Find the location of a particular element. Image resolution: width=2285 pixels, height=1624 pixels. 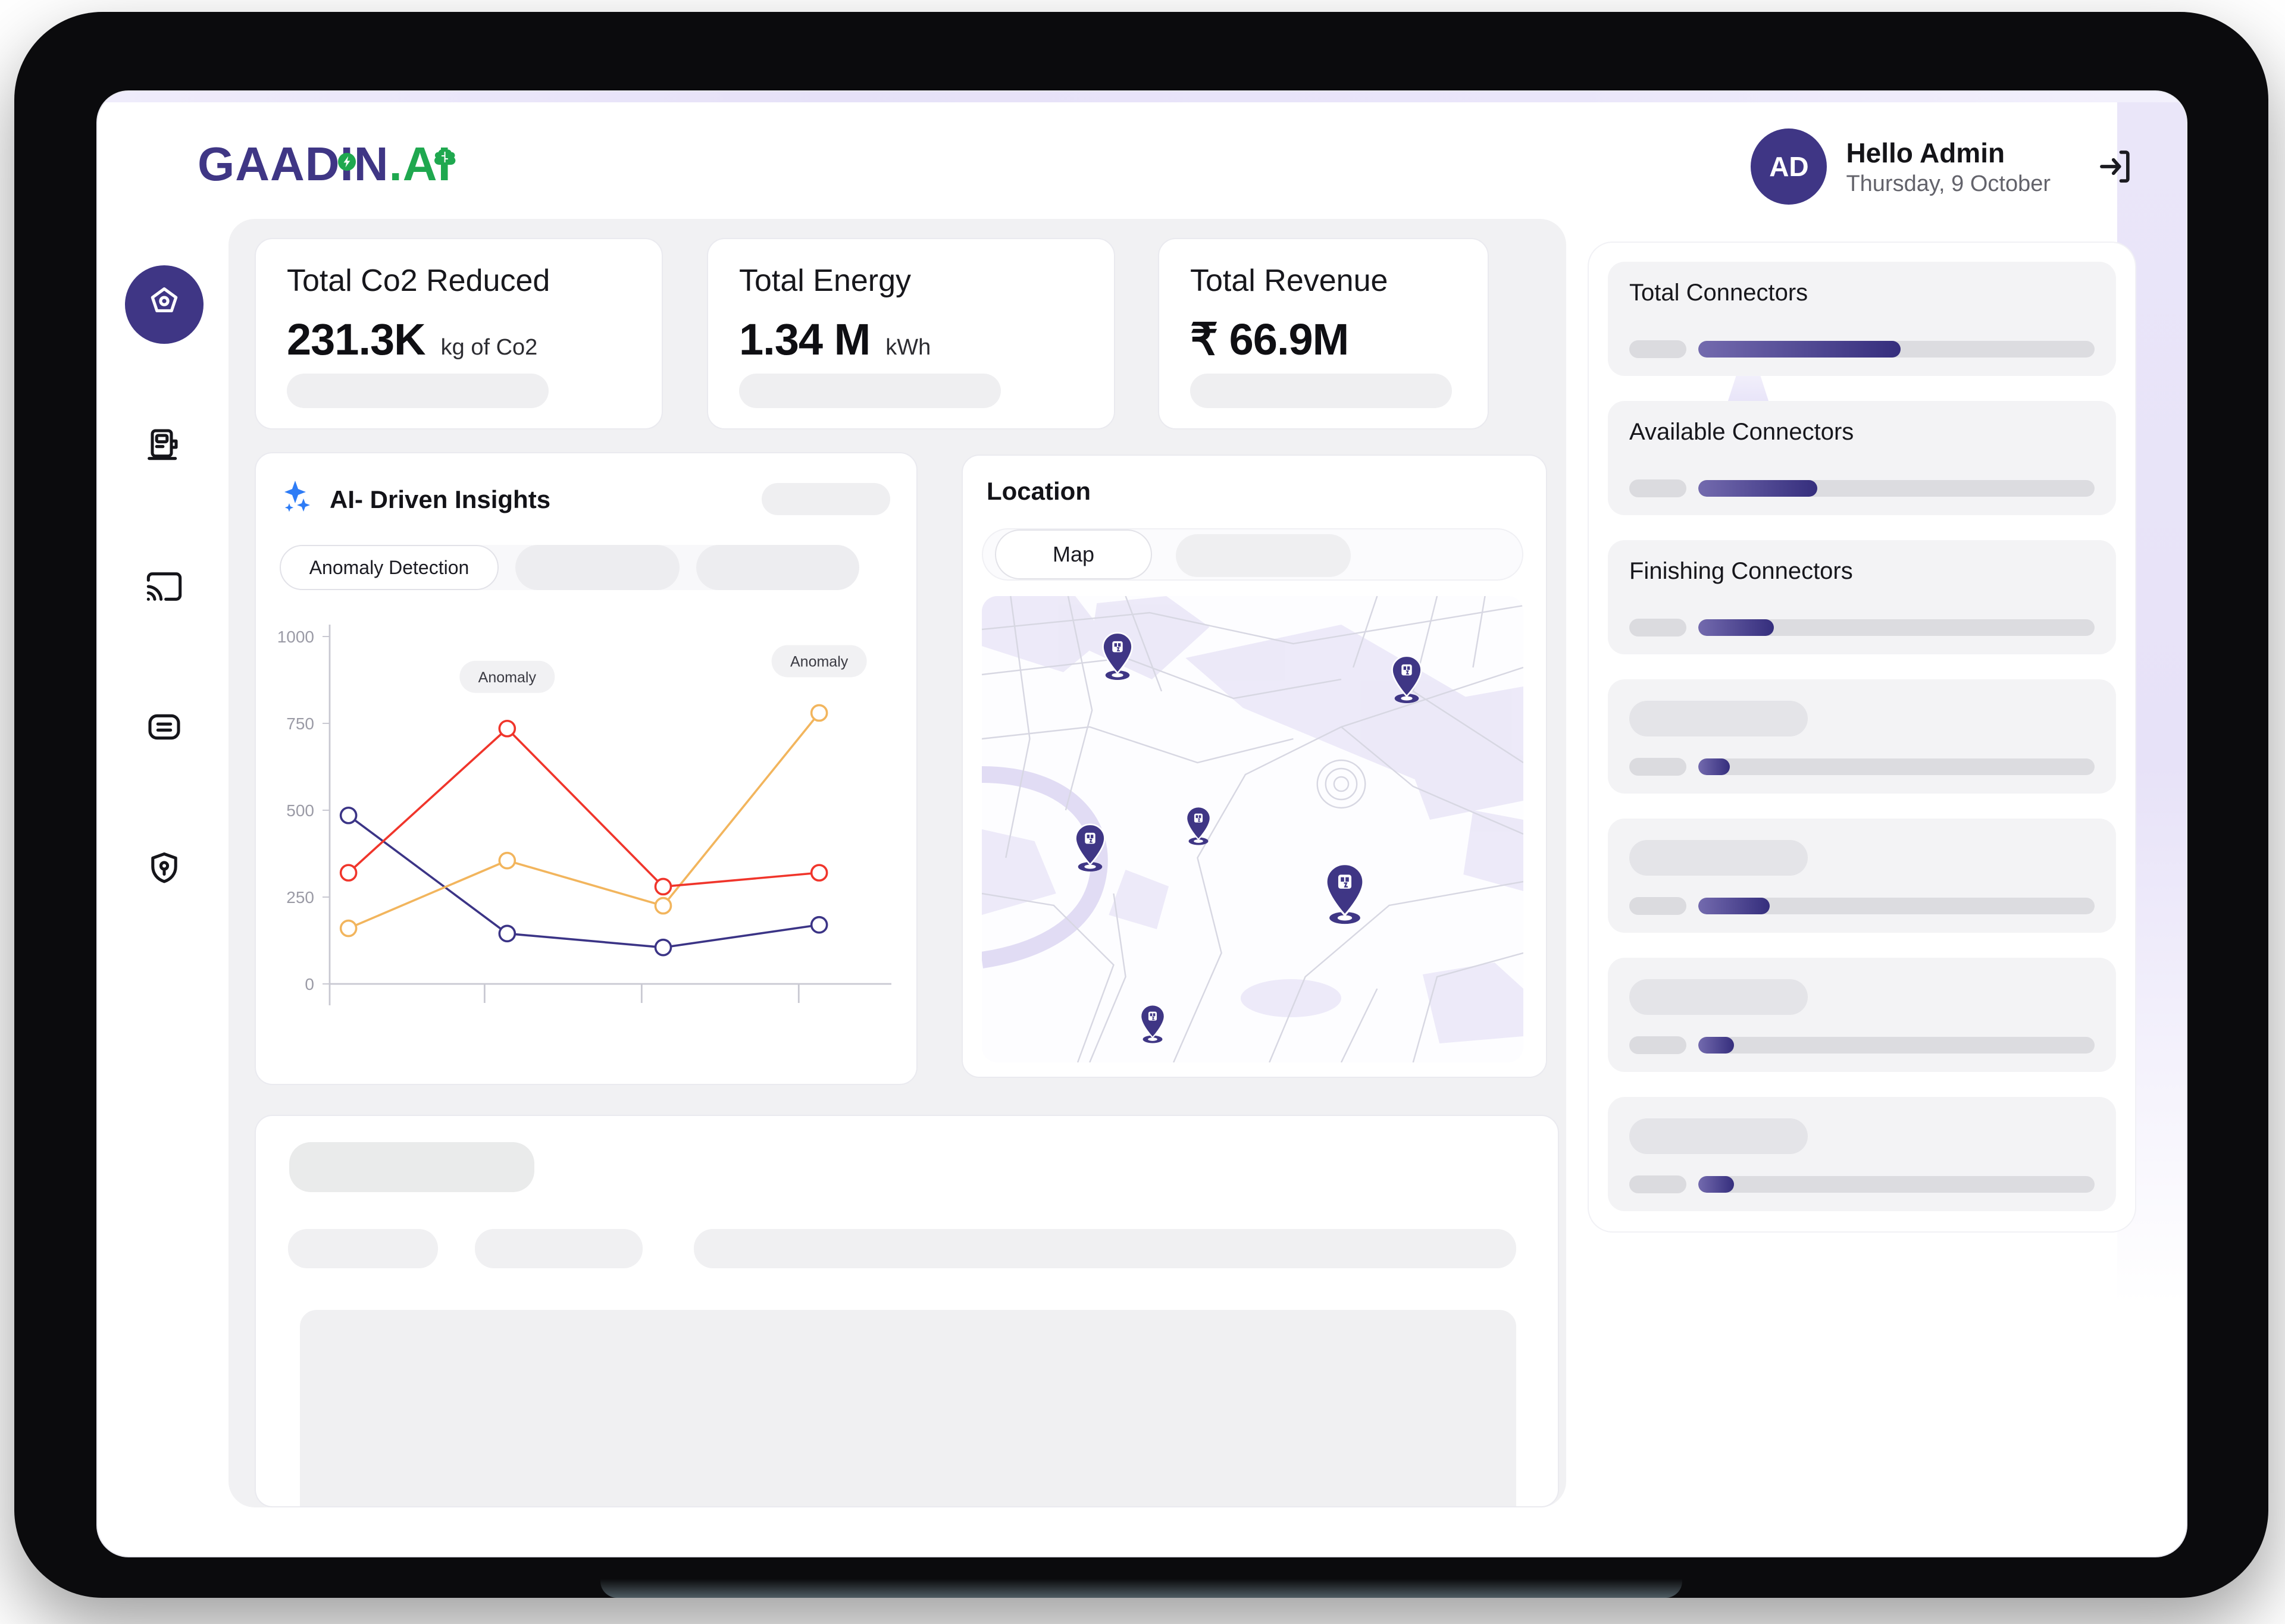

stat-title: Total Co2 Reduced is located at coordinates (418, 281).